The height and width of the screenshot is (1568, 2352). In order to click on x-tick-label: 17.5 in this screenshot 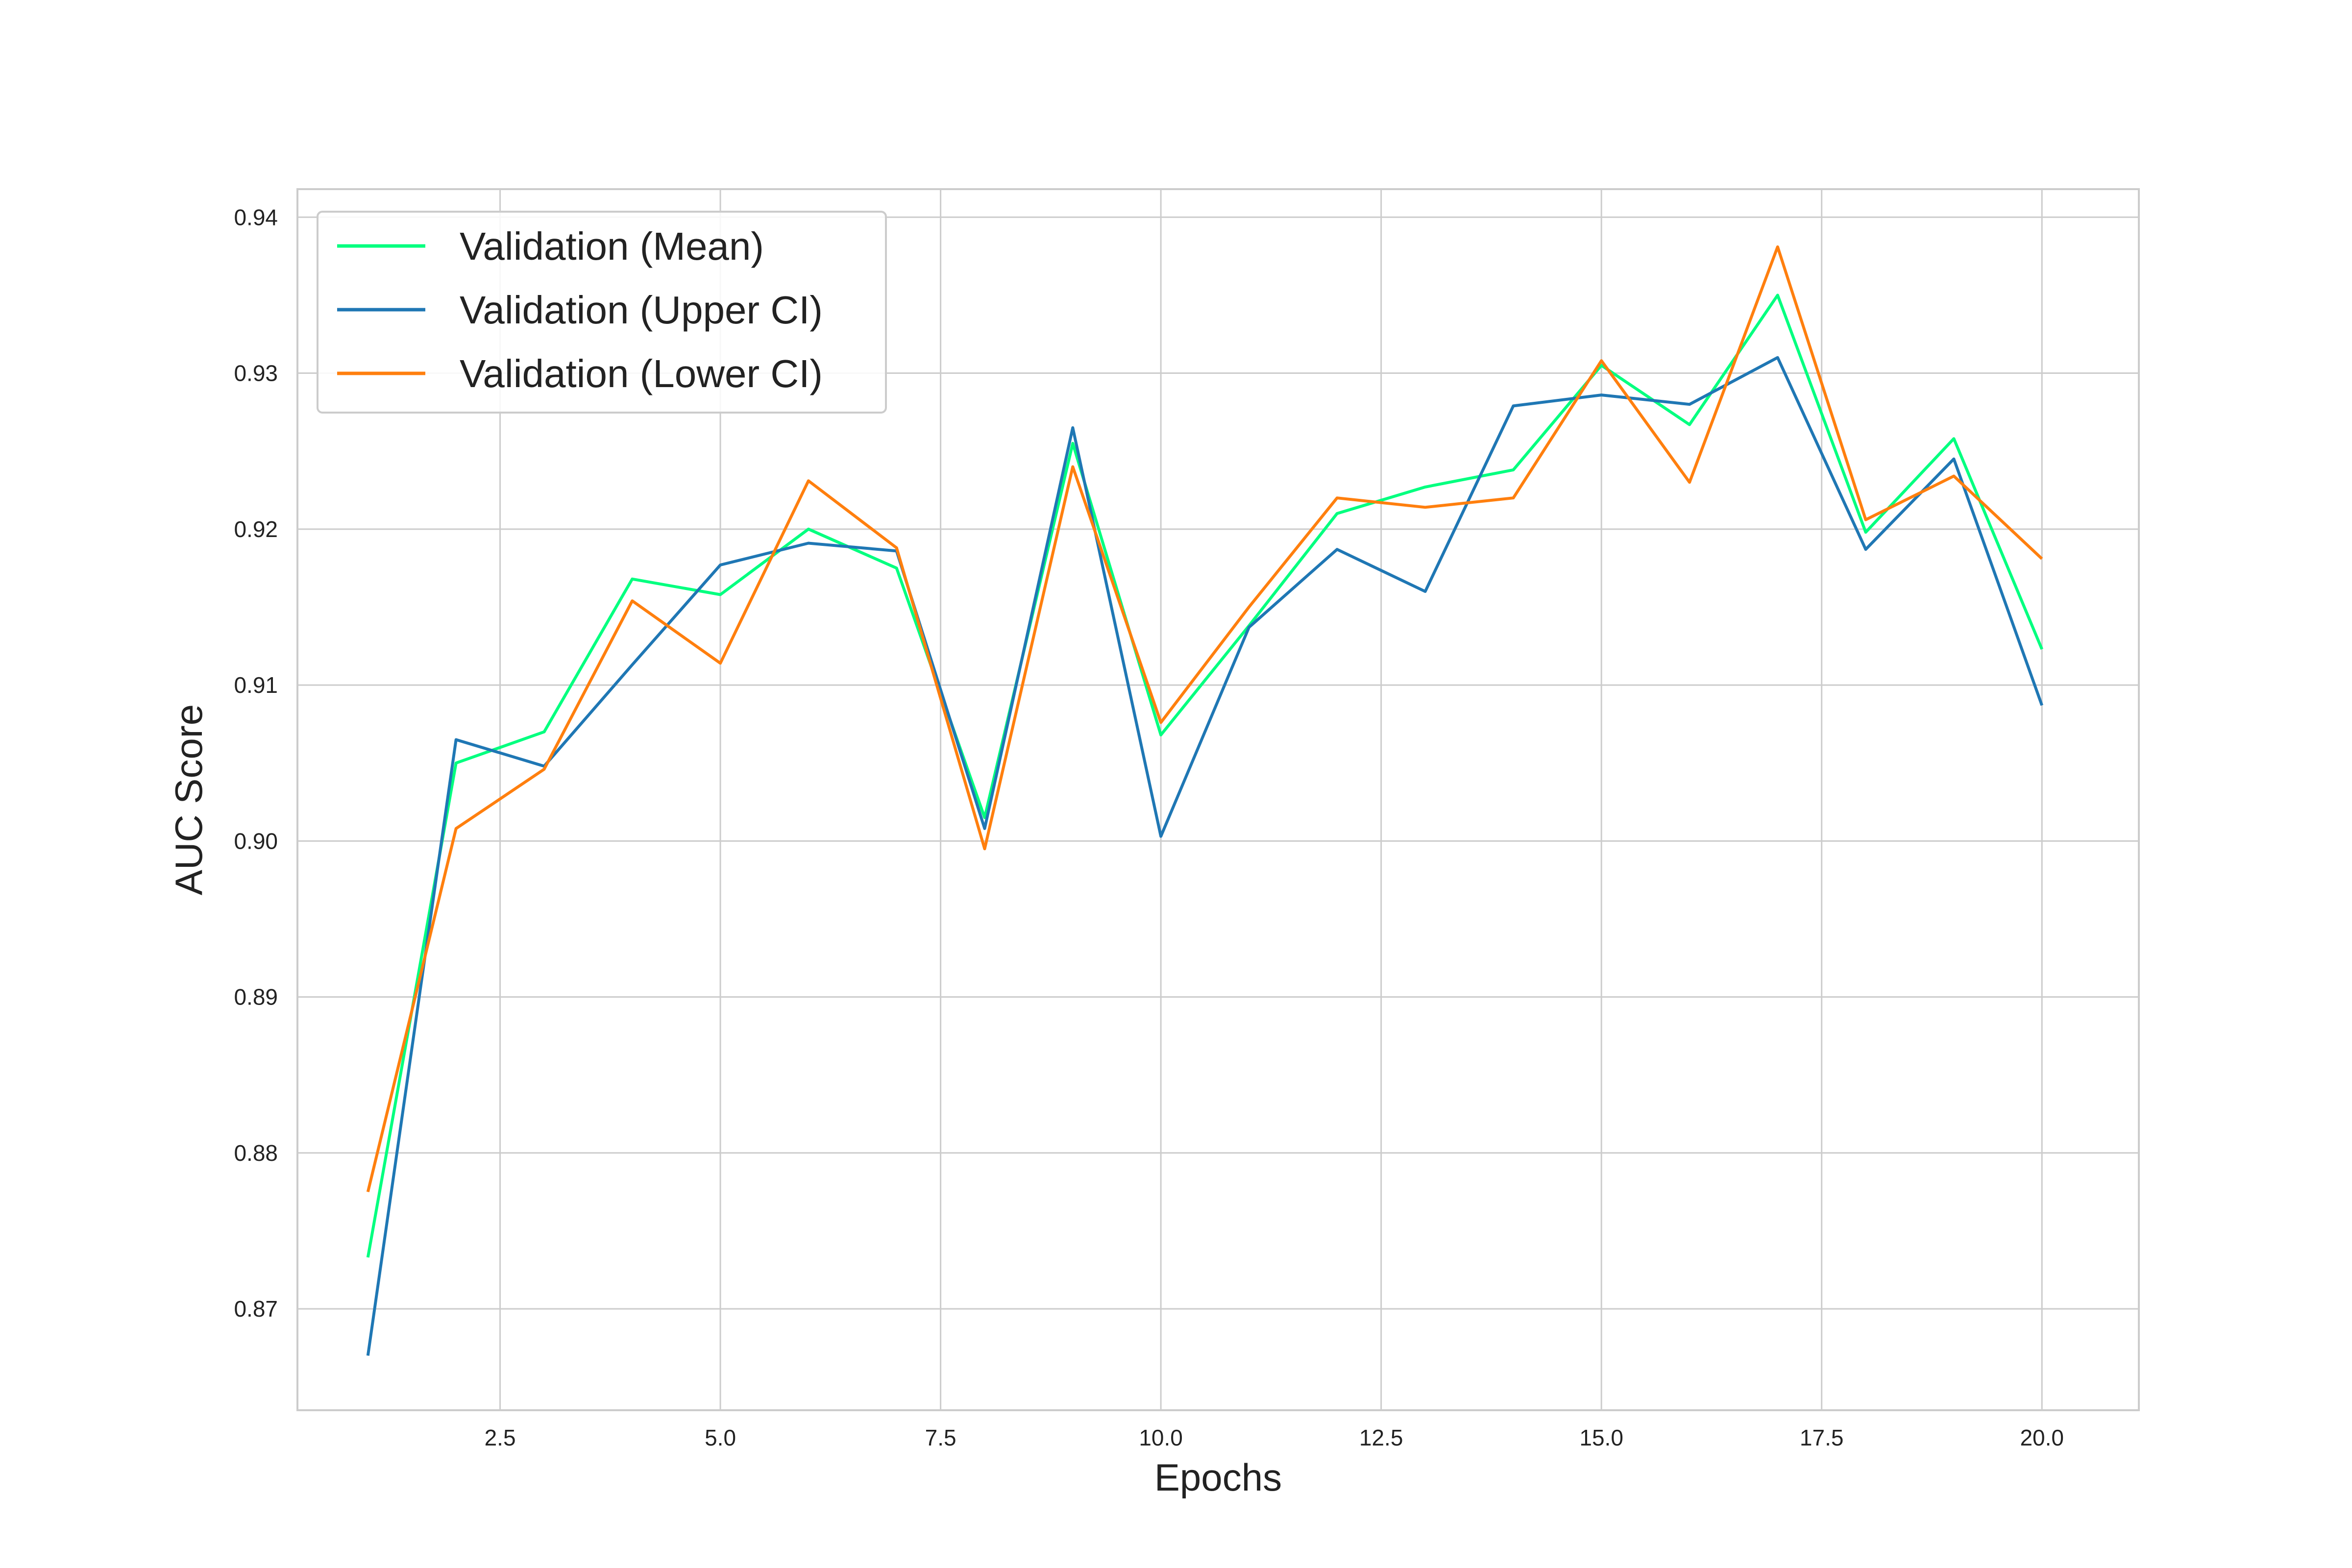, I will do `click(1822, 1437)`.